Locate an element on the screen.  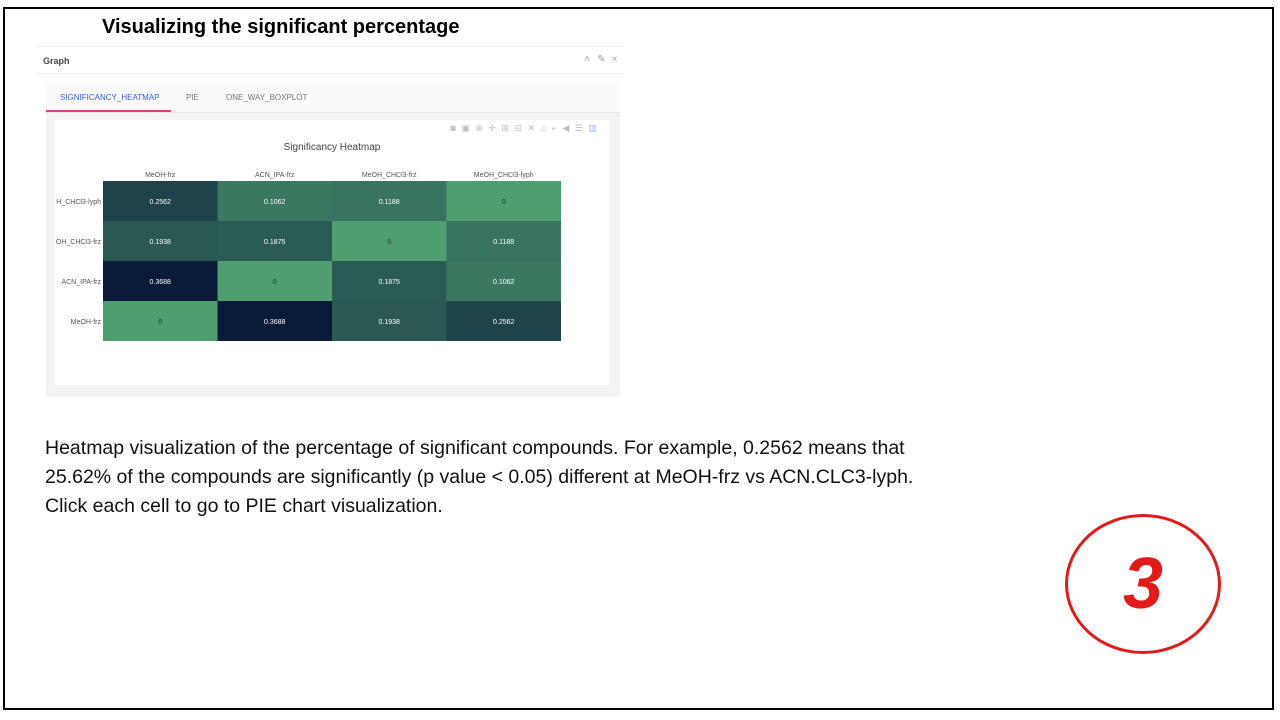
x-tick-label: MeOH_CHCl3-frz is located at coordinates (389, 175).